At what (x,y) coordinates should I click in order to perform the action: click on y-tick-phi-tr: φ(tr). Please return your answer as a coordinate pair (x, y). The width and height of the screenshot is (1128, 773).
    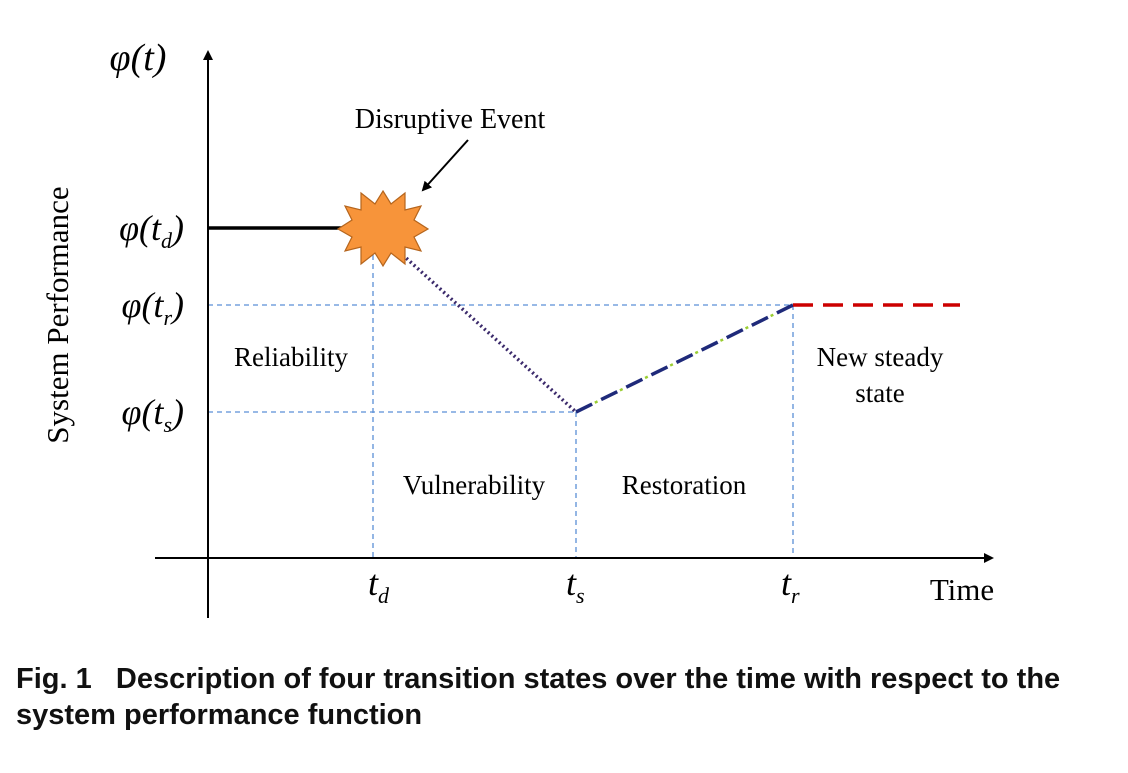
    Looking at the image, I should click on (153, 307).